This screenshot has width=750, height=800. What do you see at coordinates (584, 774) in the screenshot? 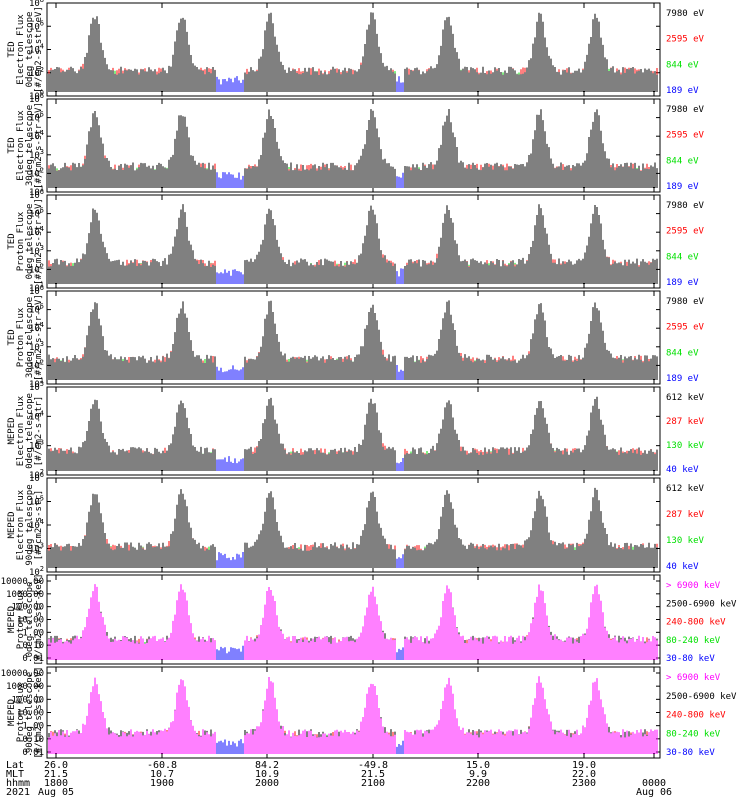
I see `x-tick-label-mlt: 22.0` at bounding box center [584, 774].